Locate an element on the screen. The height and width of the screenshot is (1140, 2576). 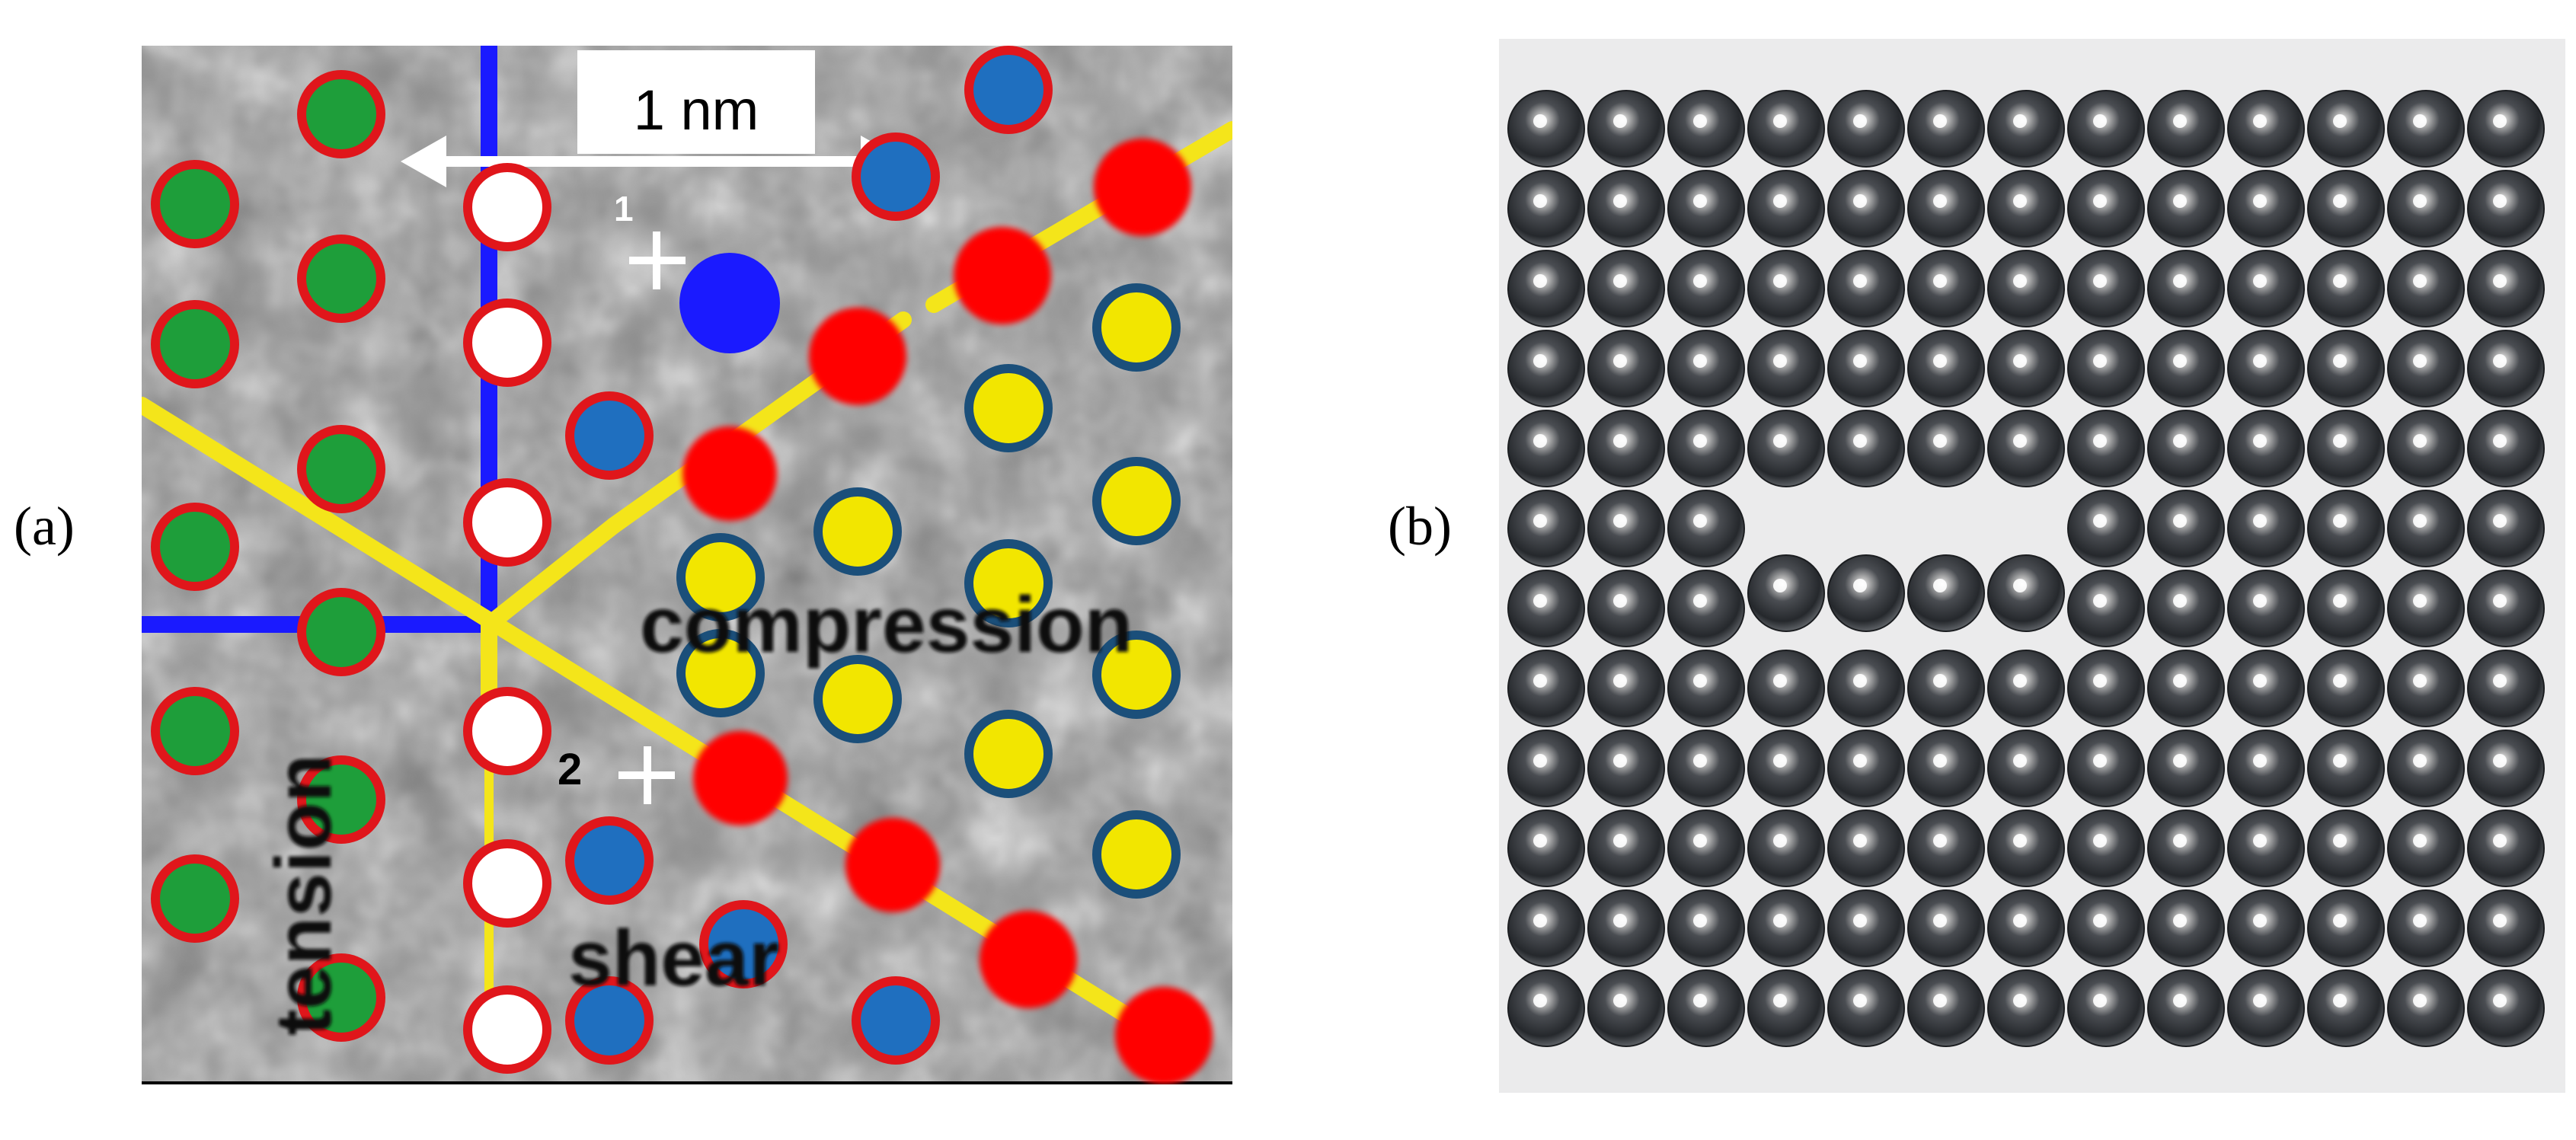
svg-text: 2 is located at coordinates (570, 769).